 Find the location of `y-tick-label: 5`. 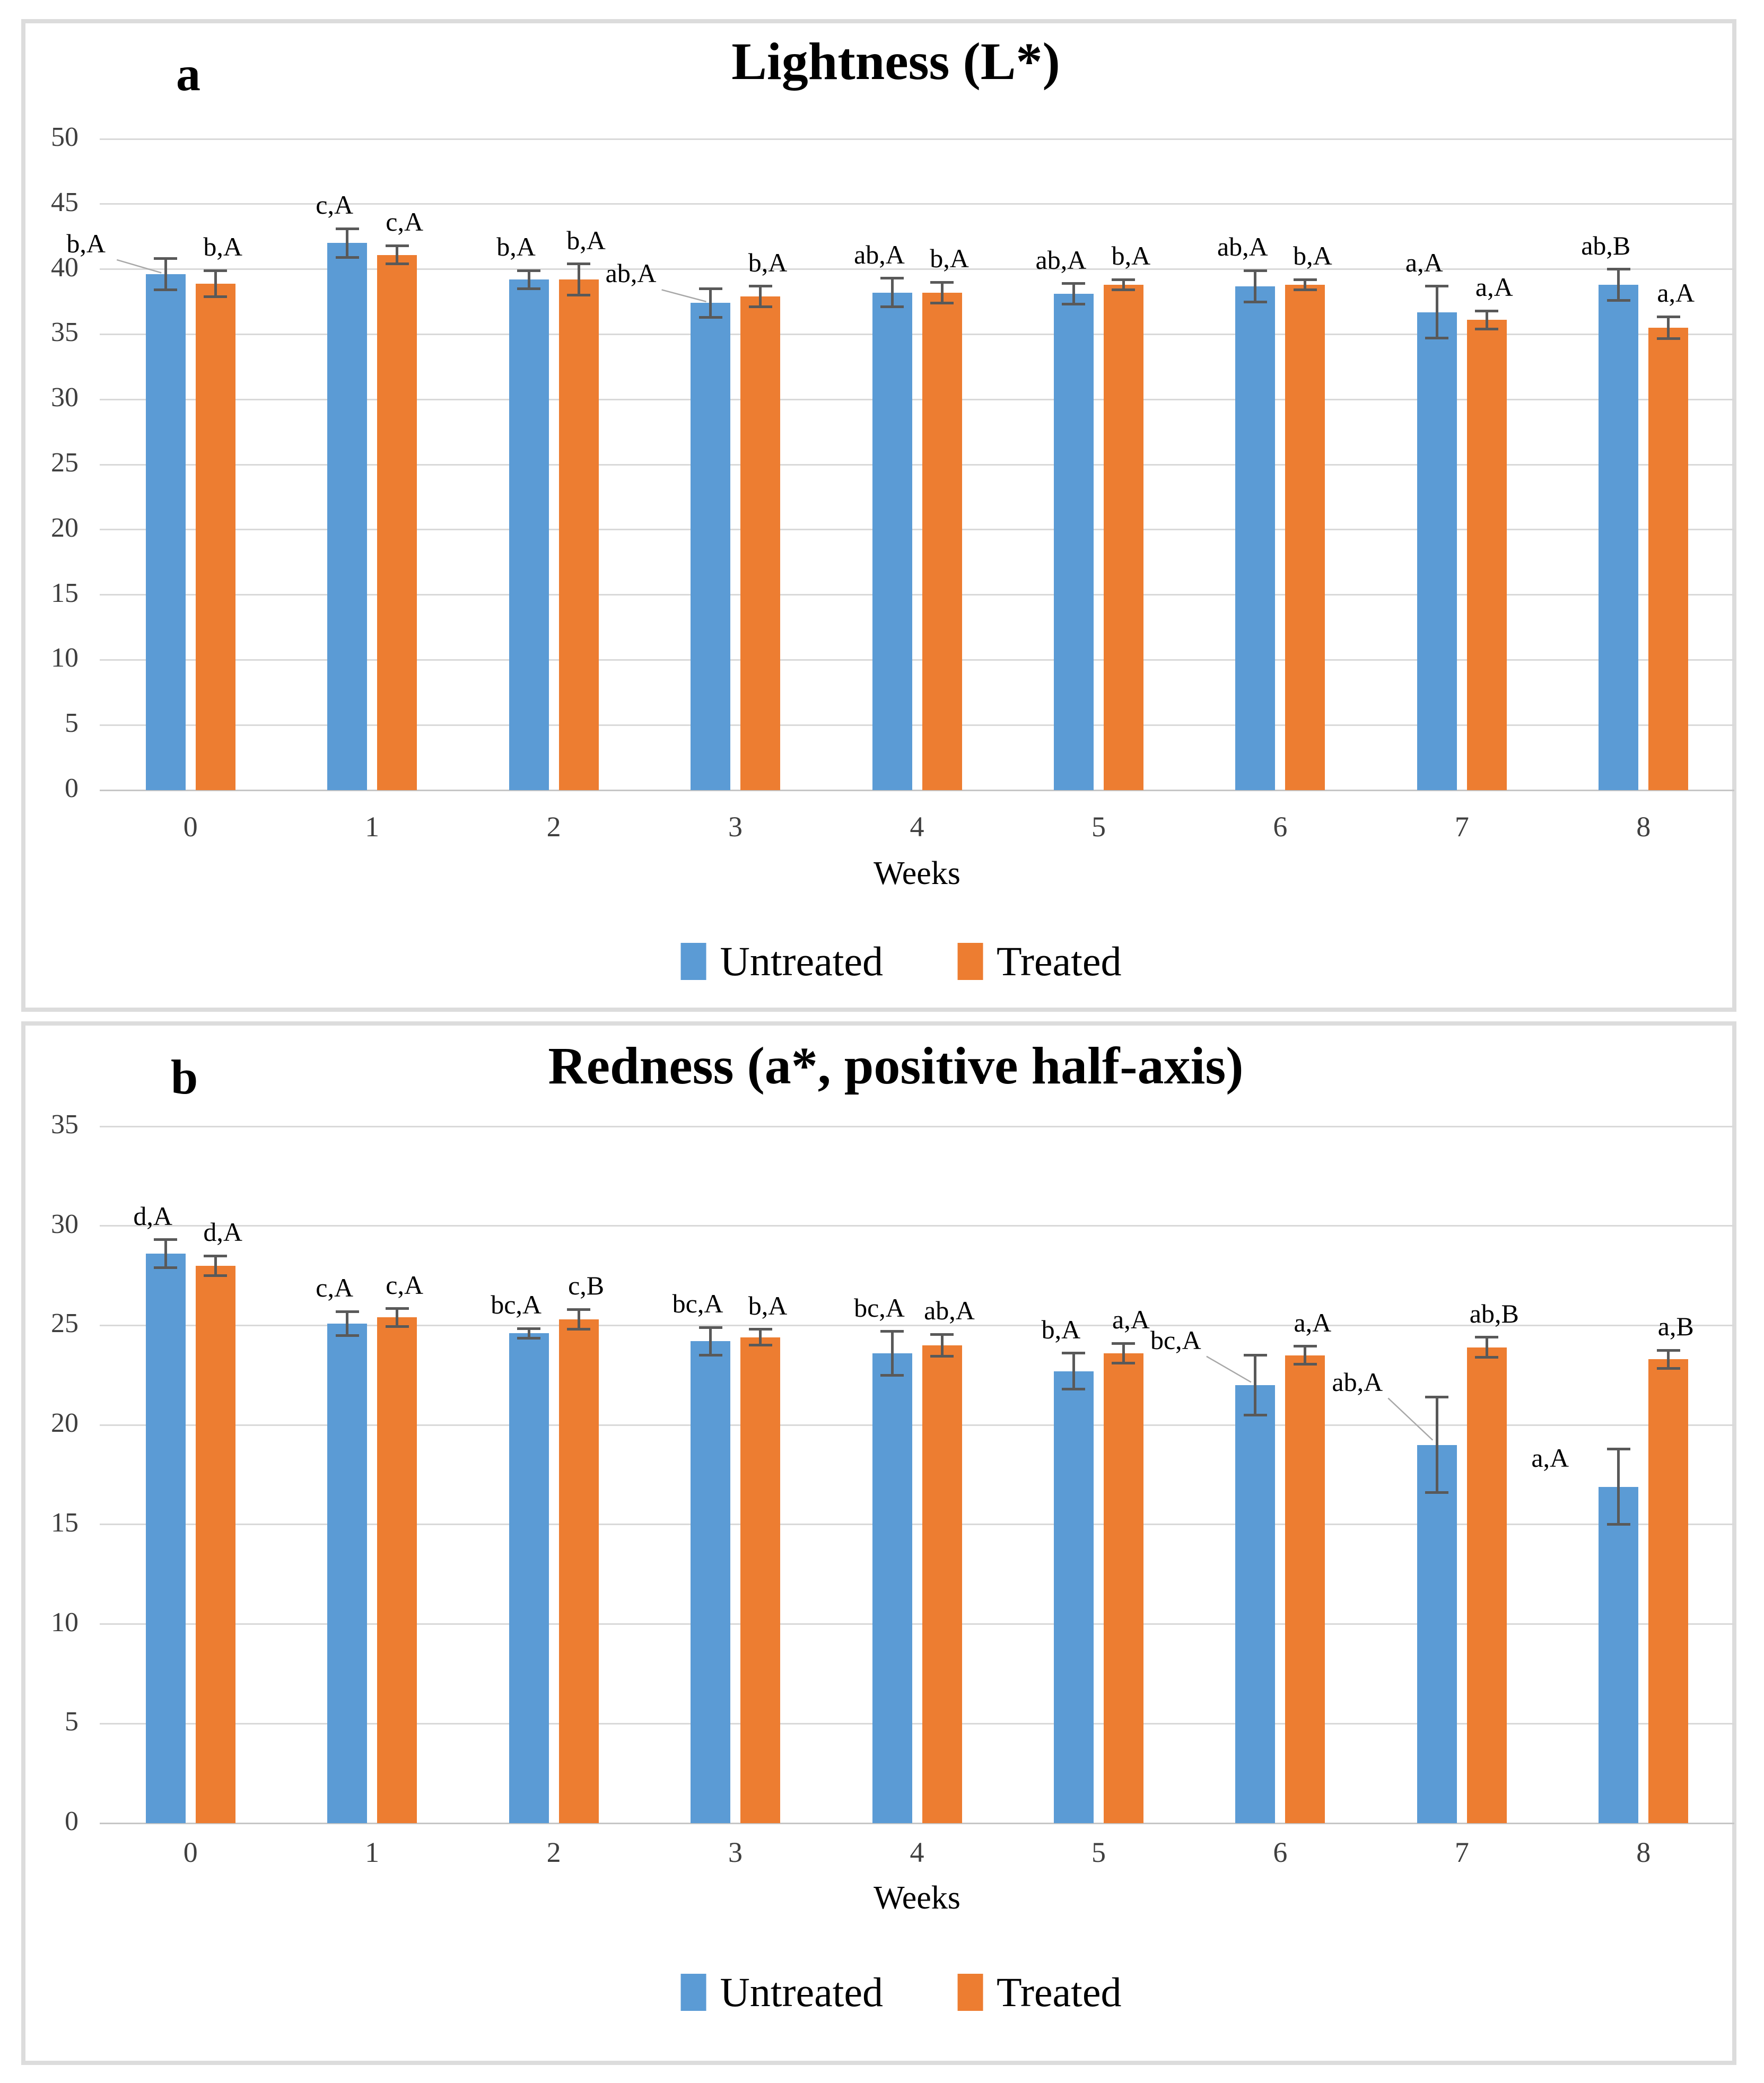

y-tick-label: 5 is located at coordinates (72, 1721).